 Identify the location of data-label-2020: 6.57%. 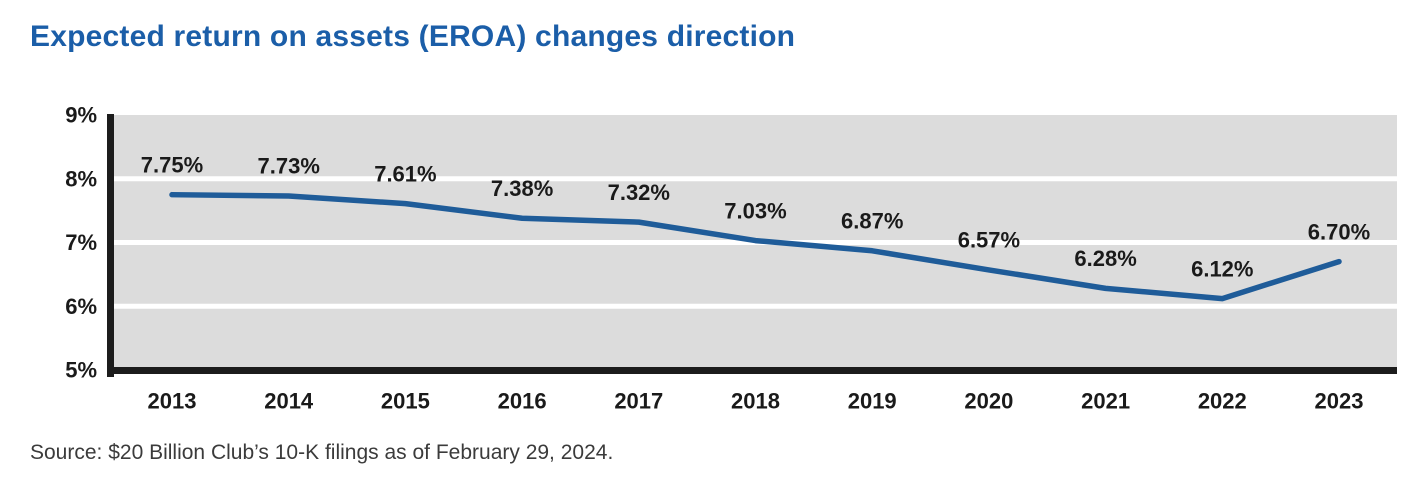
(989, 240).